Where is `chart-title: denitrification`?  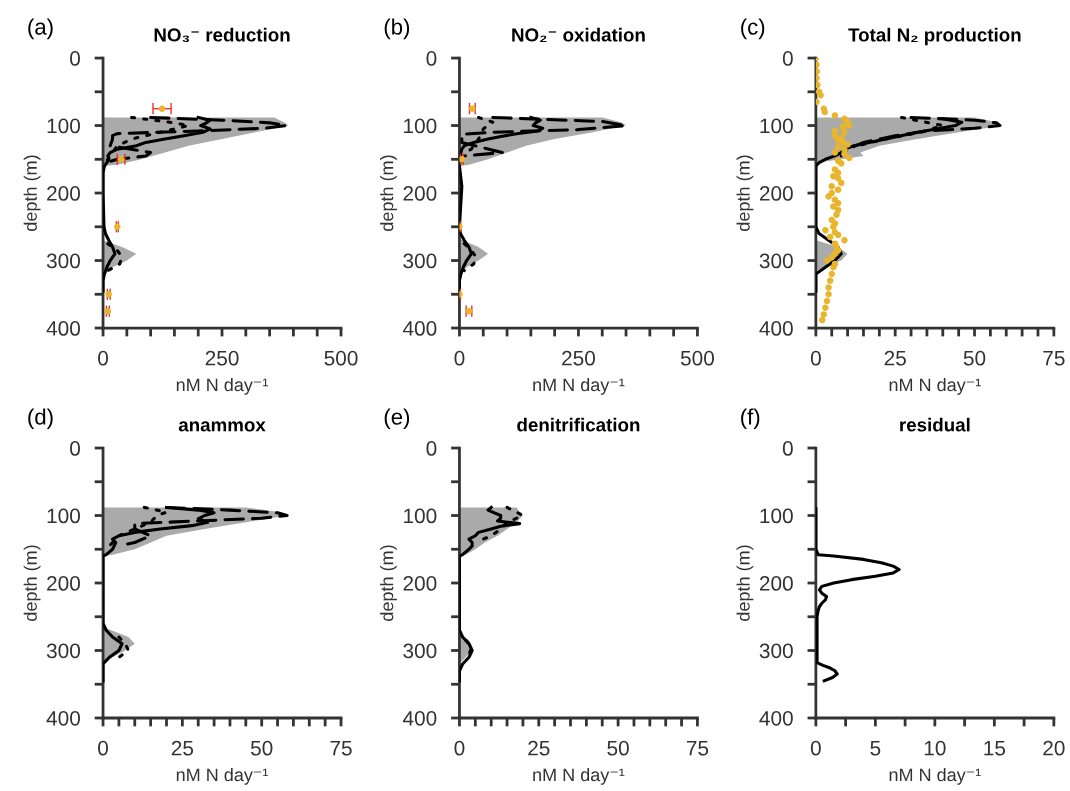
chart-title: denitrification is located at coordinates (578, 424).